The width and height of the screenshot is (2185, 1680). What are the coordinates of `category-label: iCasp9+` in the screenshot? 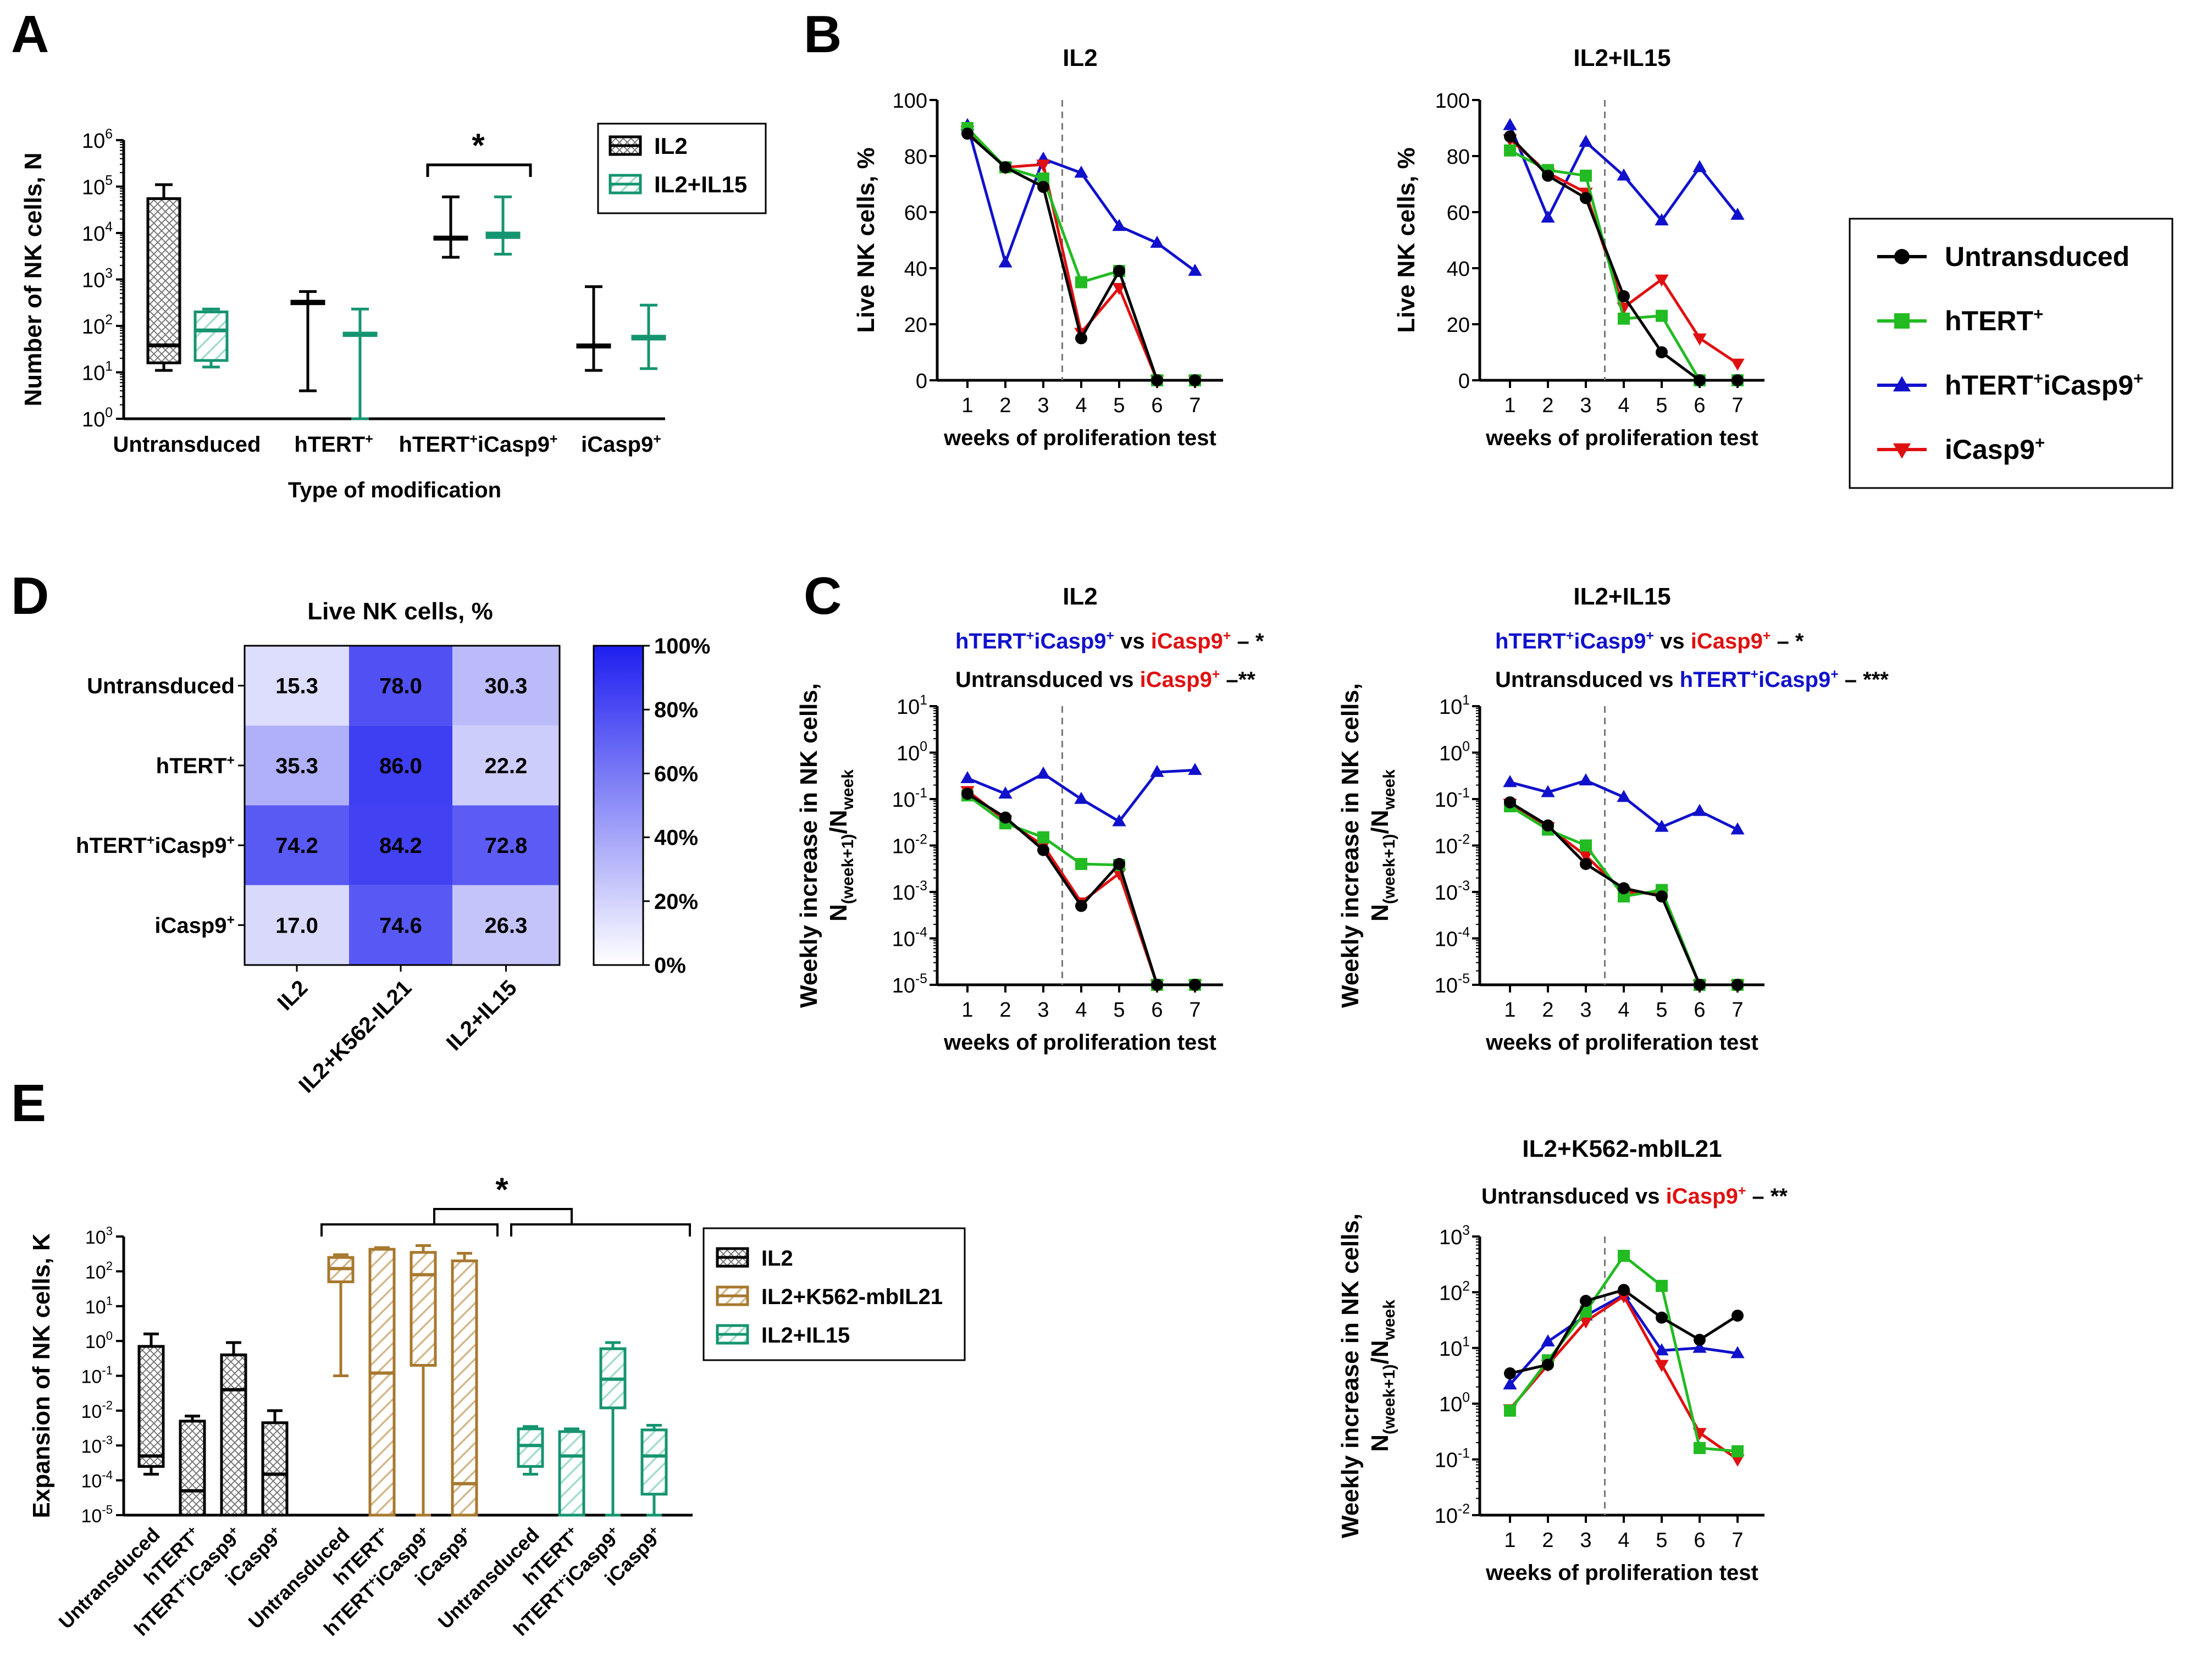 It's located at (621, 444).